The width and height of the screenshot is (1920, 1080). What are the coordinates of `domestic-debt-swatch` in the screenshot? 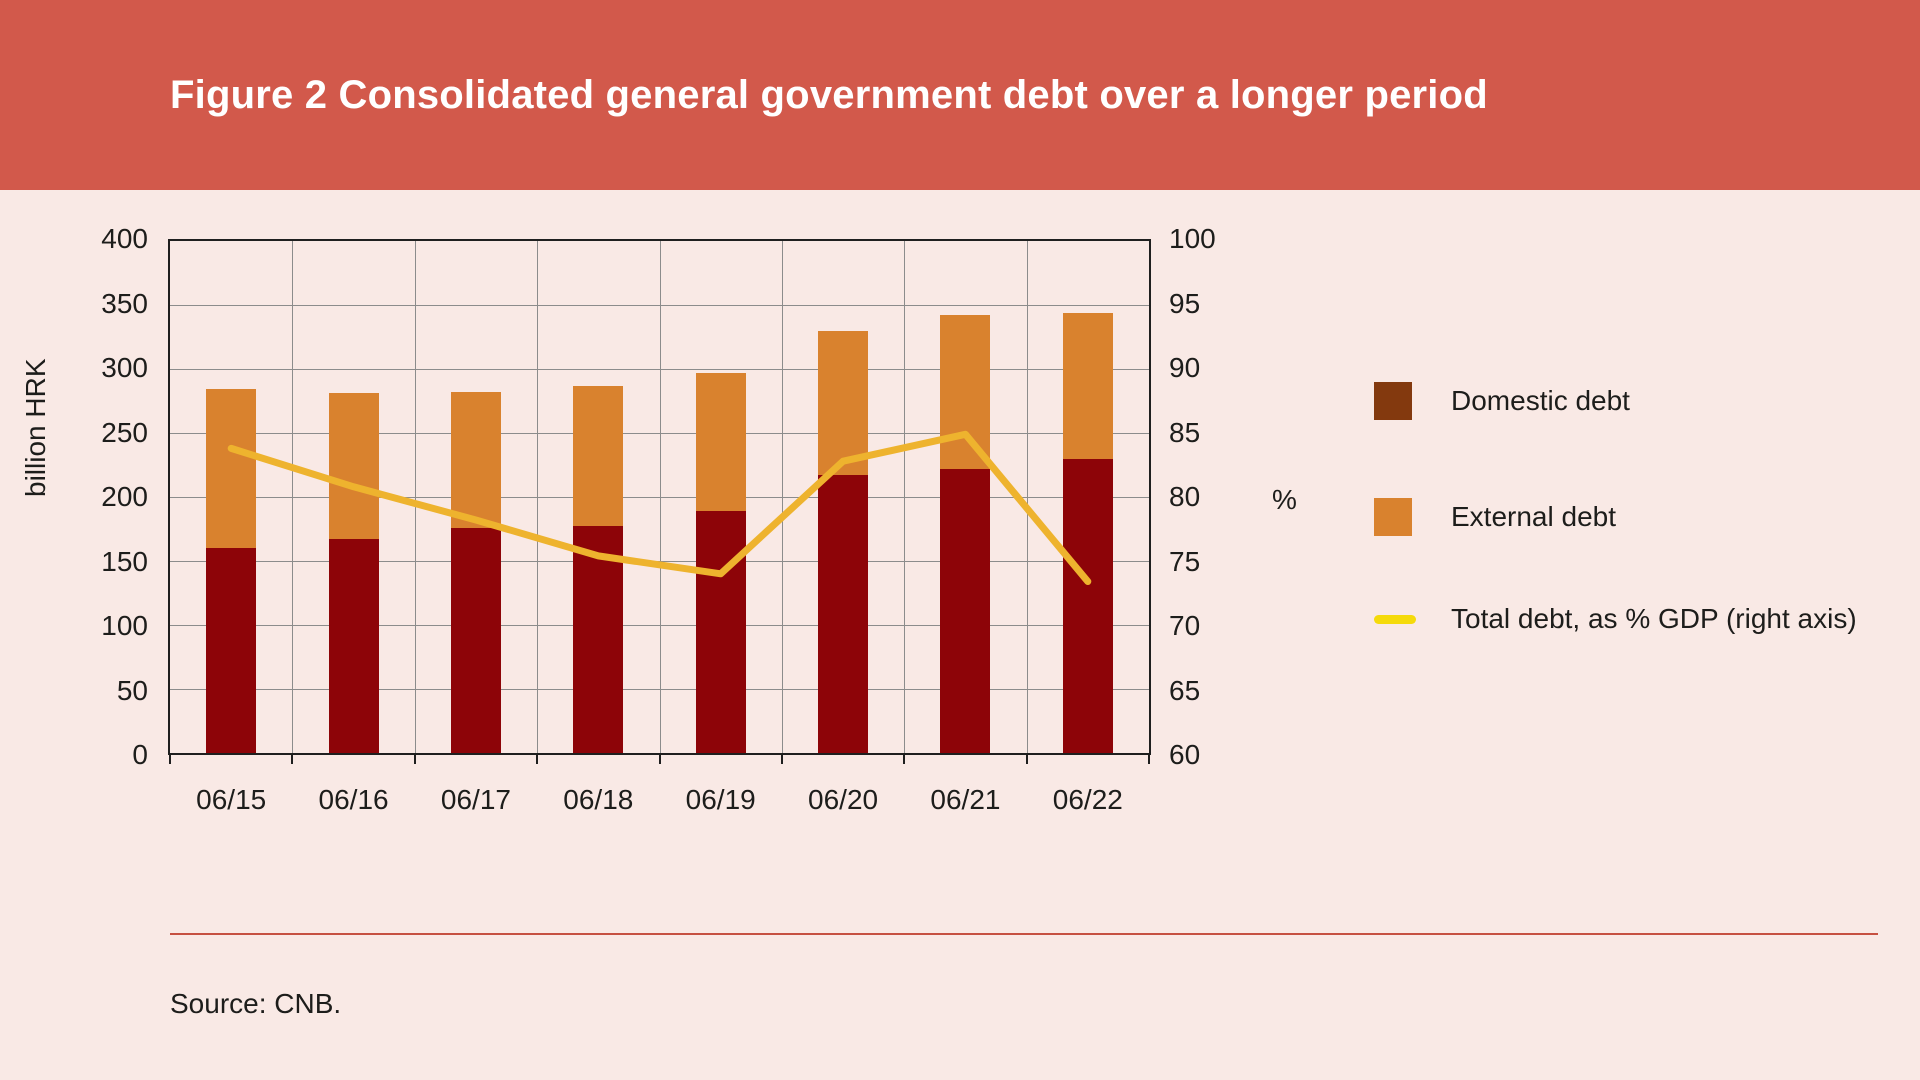 It's located at (1393, 401).